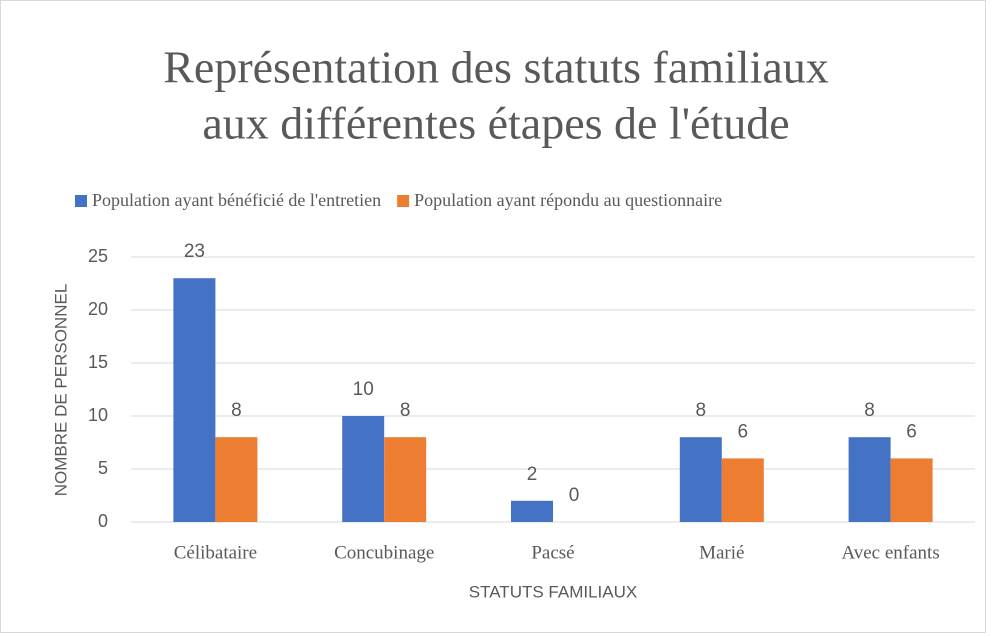 The image size is (992, 637). Describe the element at coordinates (363, 389) in the screenshot. I see `data-label: 10` at that location.